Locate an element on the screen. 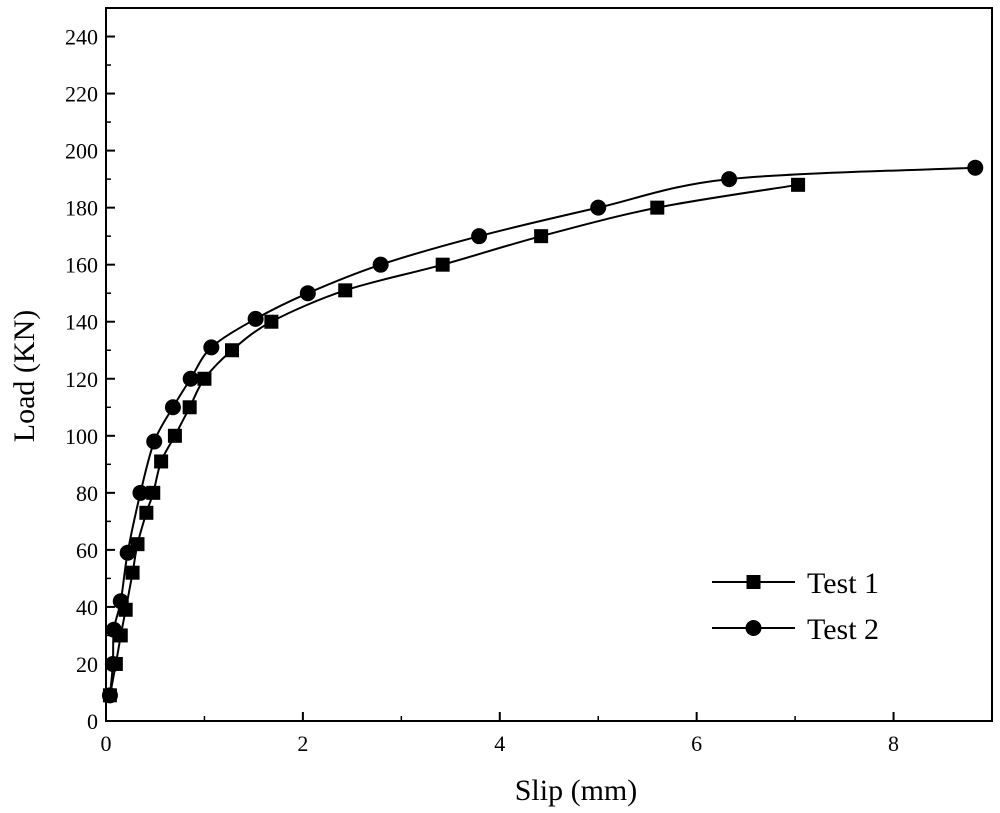 This screenshot has width=1000, height=813. y-tick-label: 100 is located at coordinates (81, 436).